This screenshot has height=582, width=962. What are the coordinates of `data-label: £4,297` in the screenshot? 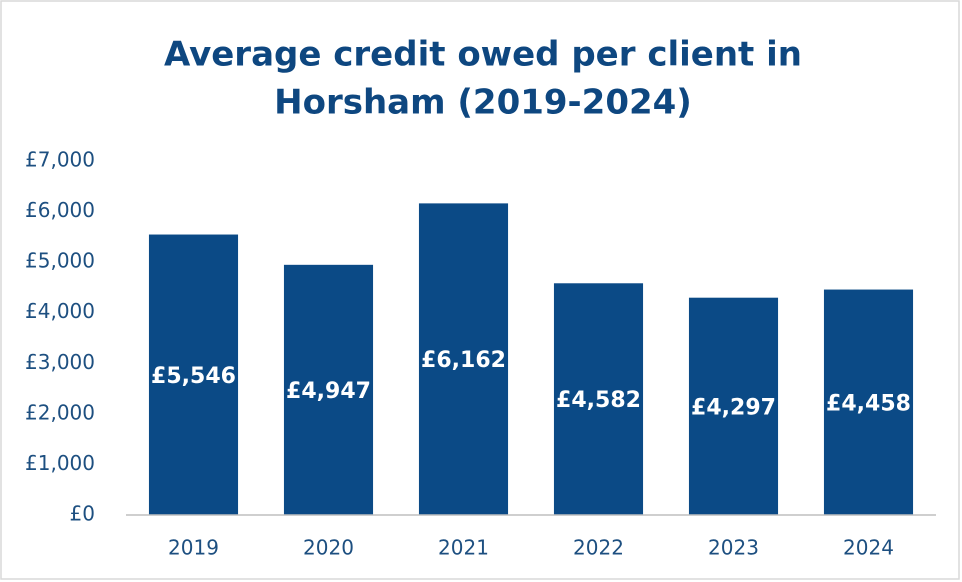 It's located at (733, 407).